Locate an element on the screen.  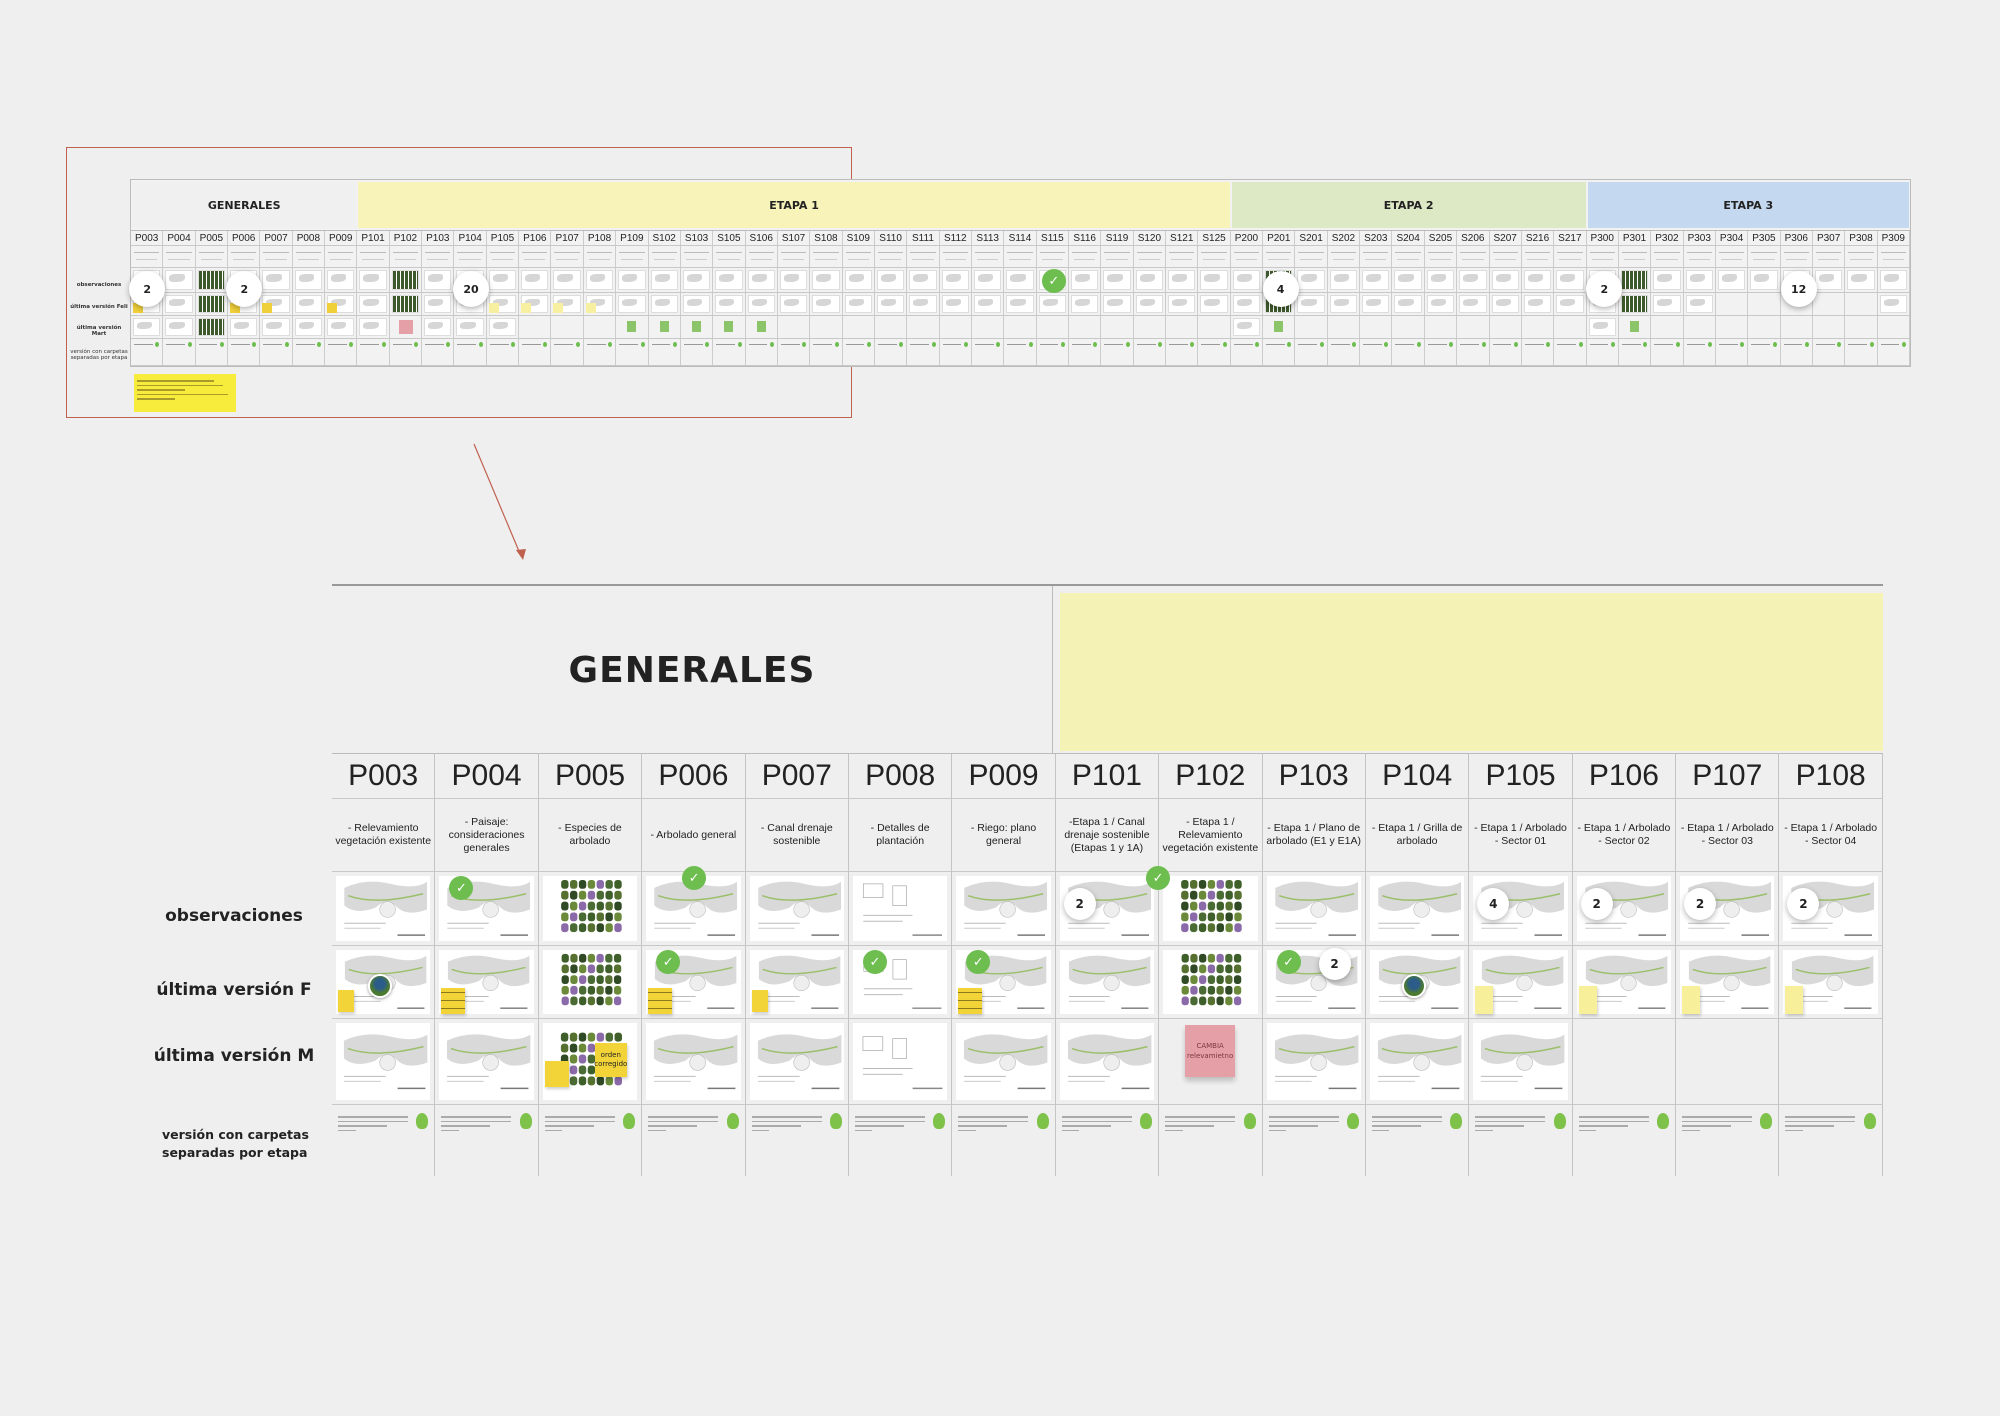
sheet-code: P200 is located at coordinates (1247, 238).